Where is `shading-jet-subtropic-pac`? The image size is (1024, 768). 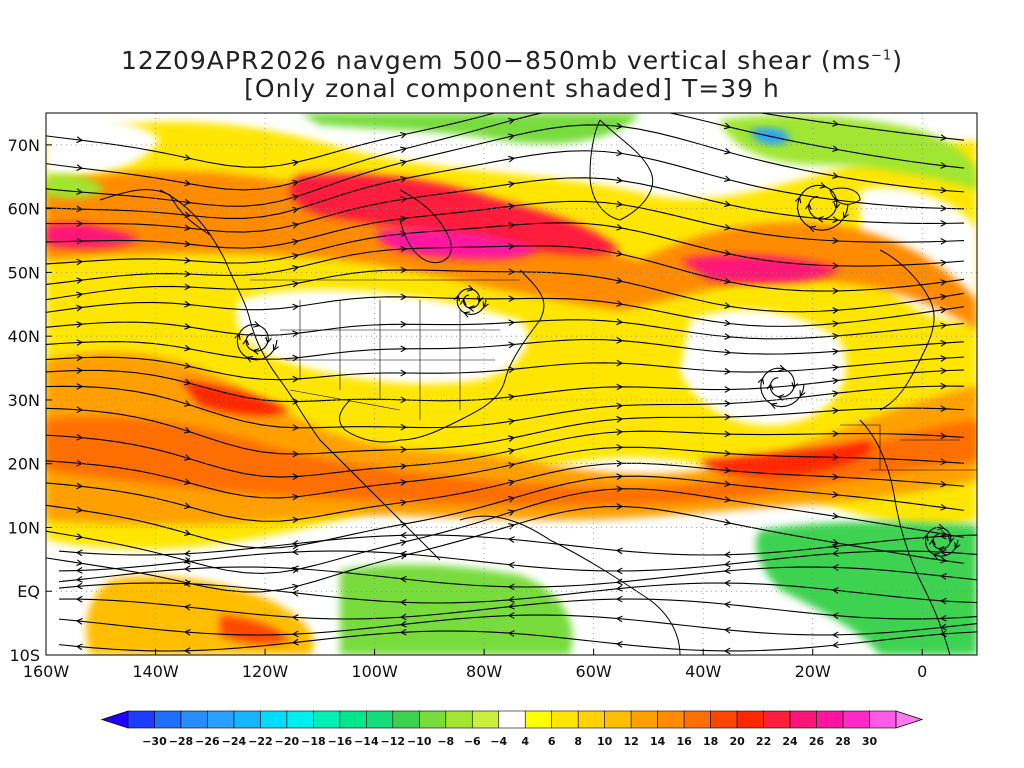
shading-jet-subtropic-pac is located at coordinates (235, 398).